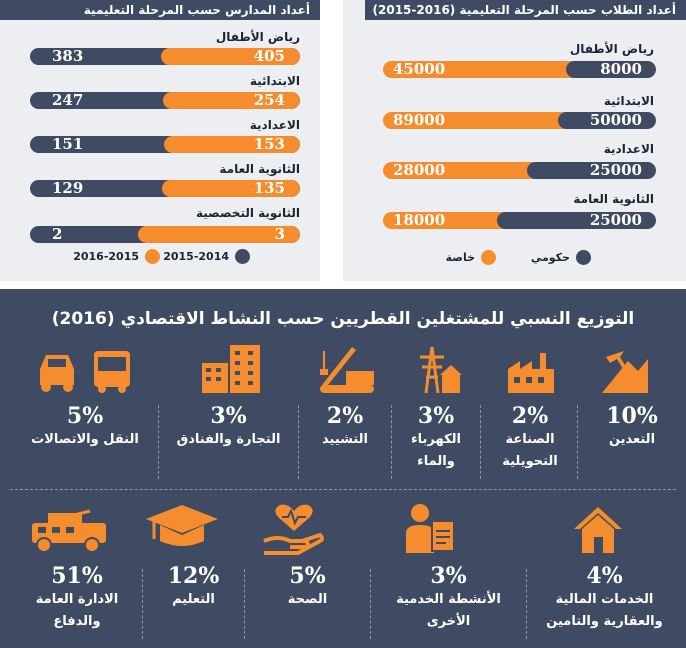  I want to click on school-value-orange: 405, so click(269, 56).